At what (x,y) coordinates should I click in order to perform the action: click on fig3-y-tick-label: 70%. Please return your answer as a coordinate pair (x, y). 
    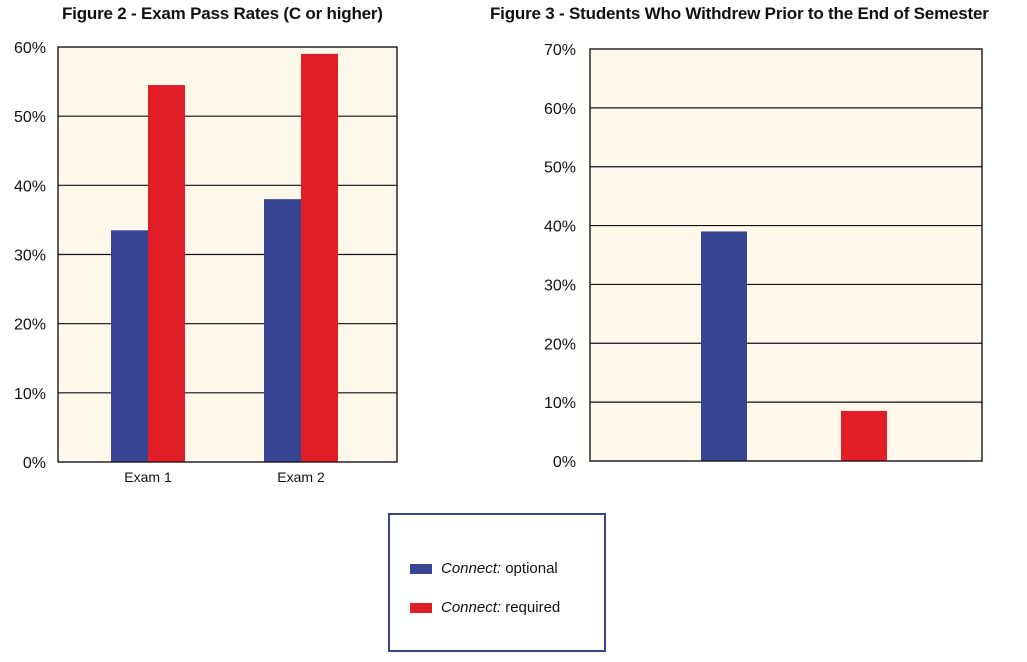
    Looking at the image, I should click on (560, 50).